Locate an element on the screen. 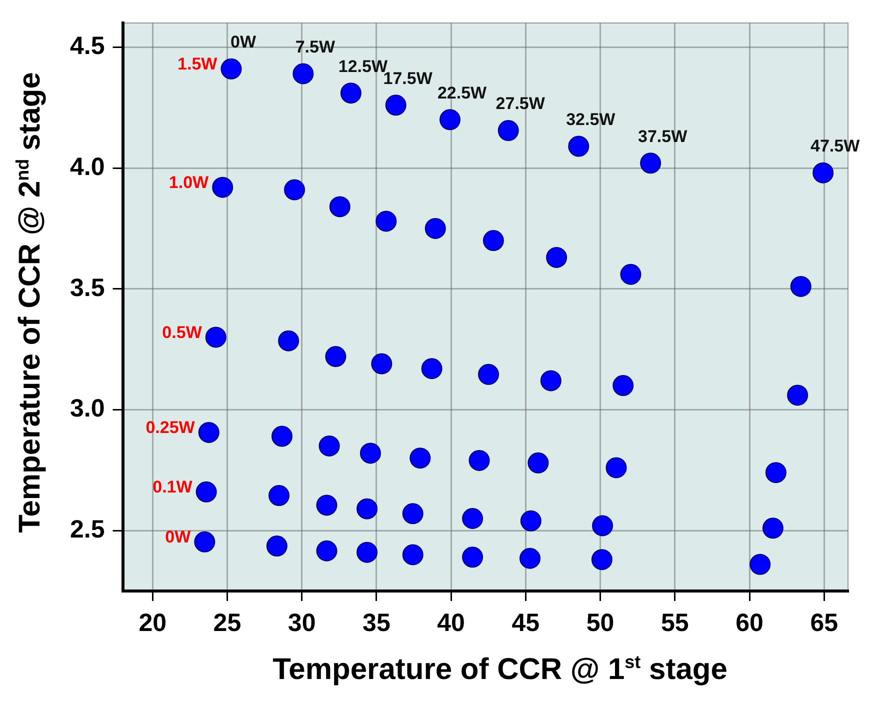  x-tick-label: 65 is located at coordinates (824, 622).